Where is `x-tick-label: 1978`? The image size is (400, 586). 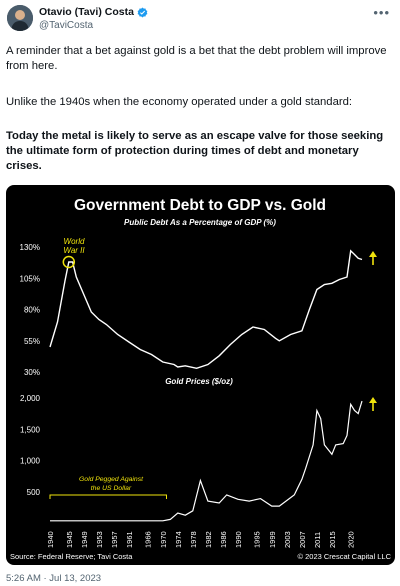
x-tick-label: 1978 is located at coordinates (193, 539).